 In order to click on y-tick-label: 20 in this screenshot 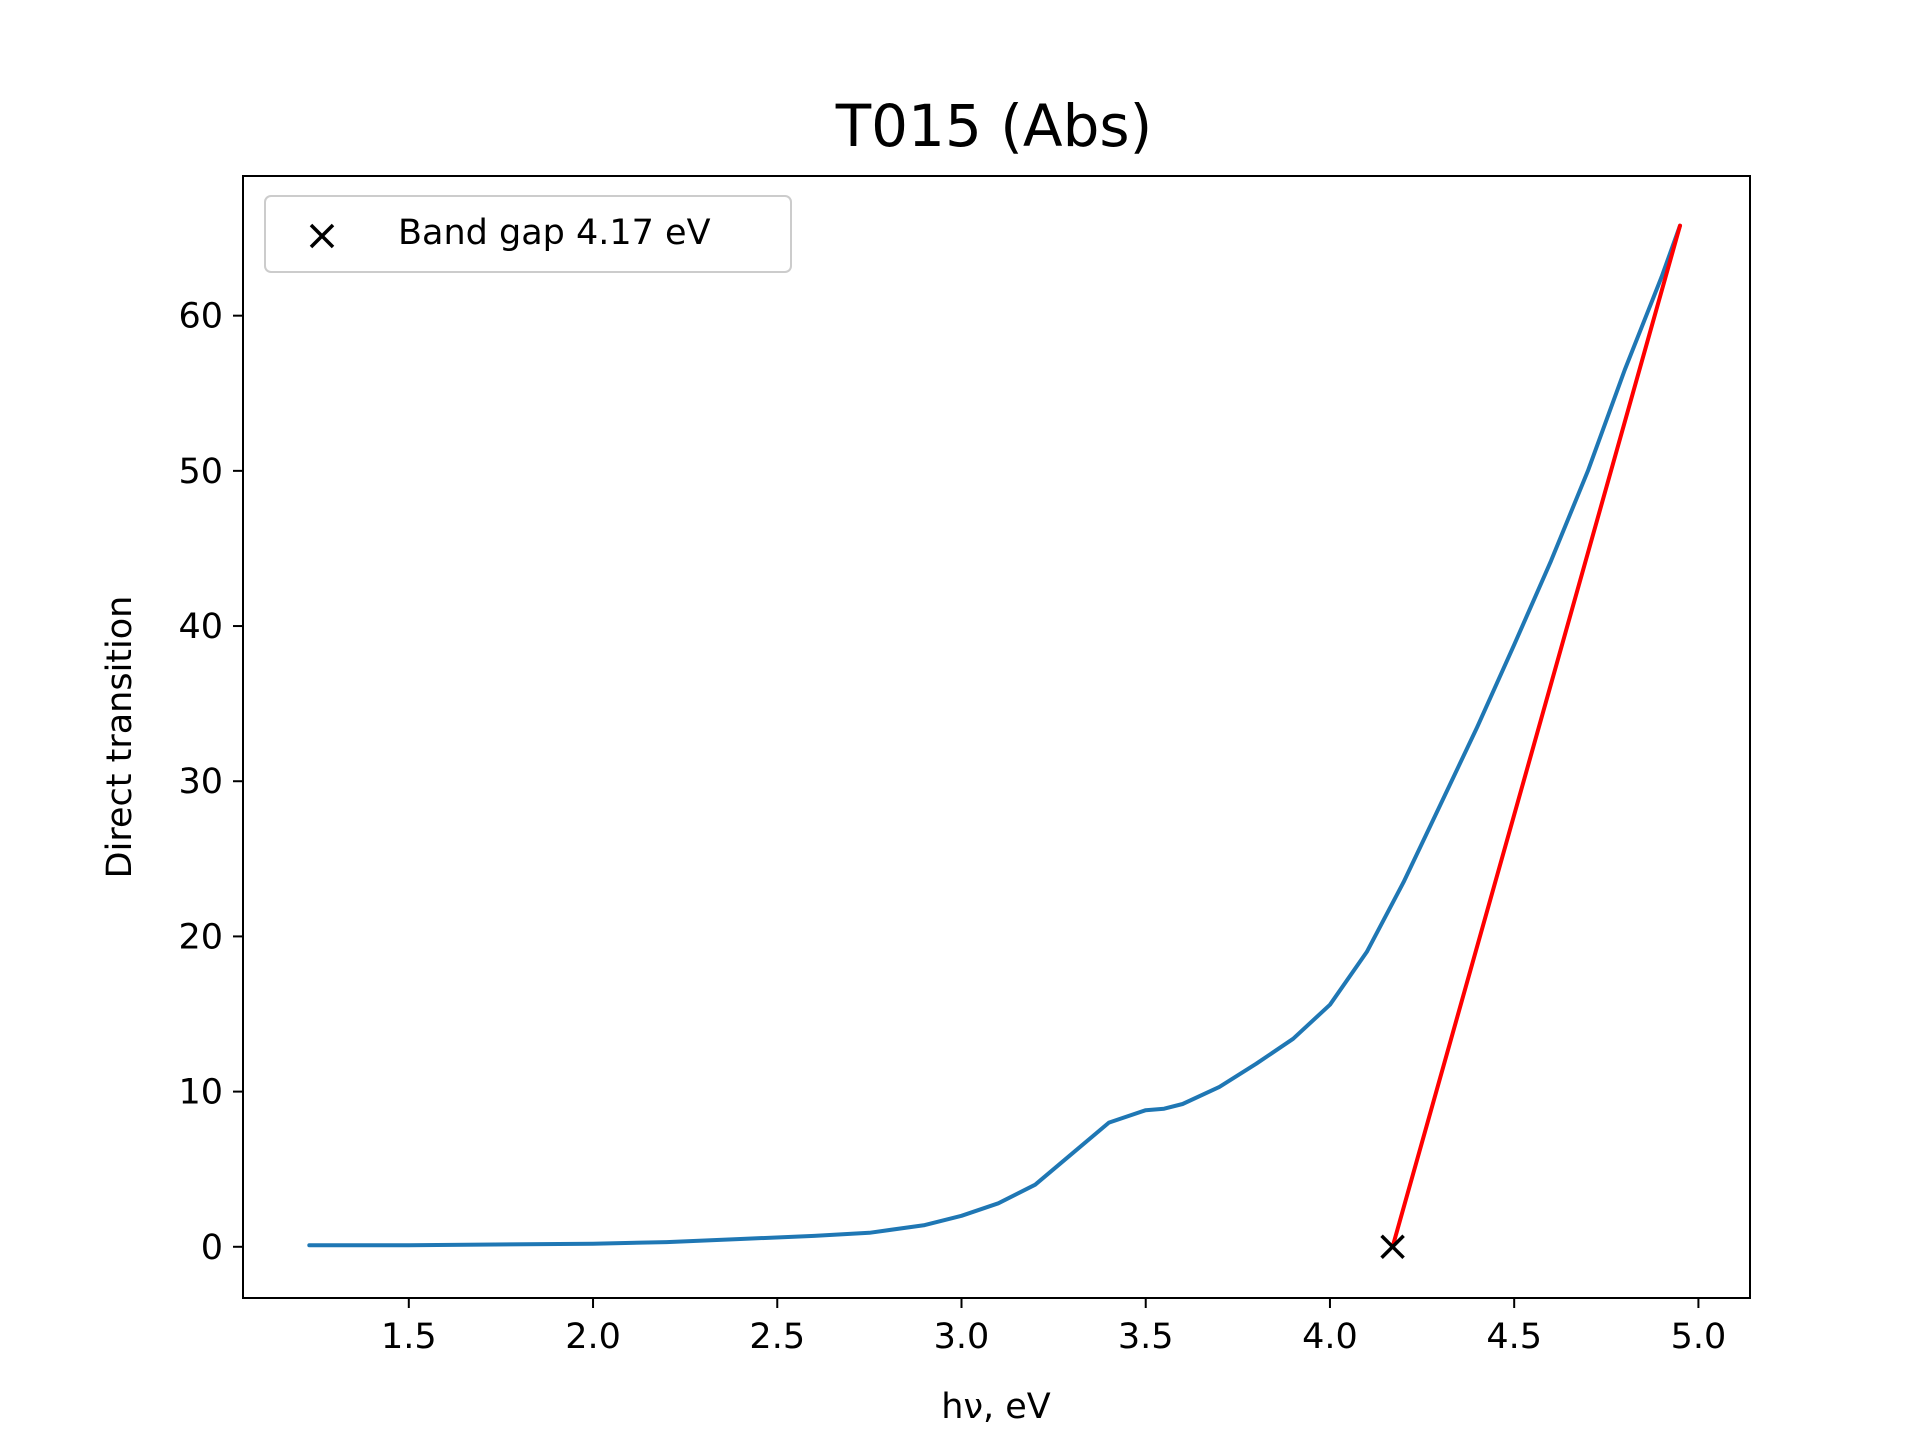, I will do `click(200, 937)`.